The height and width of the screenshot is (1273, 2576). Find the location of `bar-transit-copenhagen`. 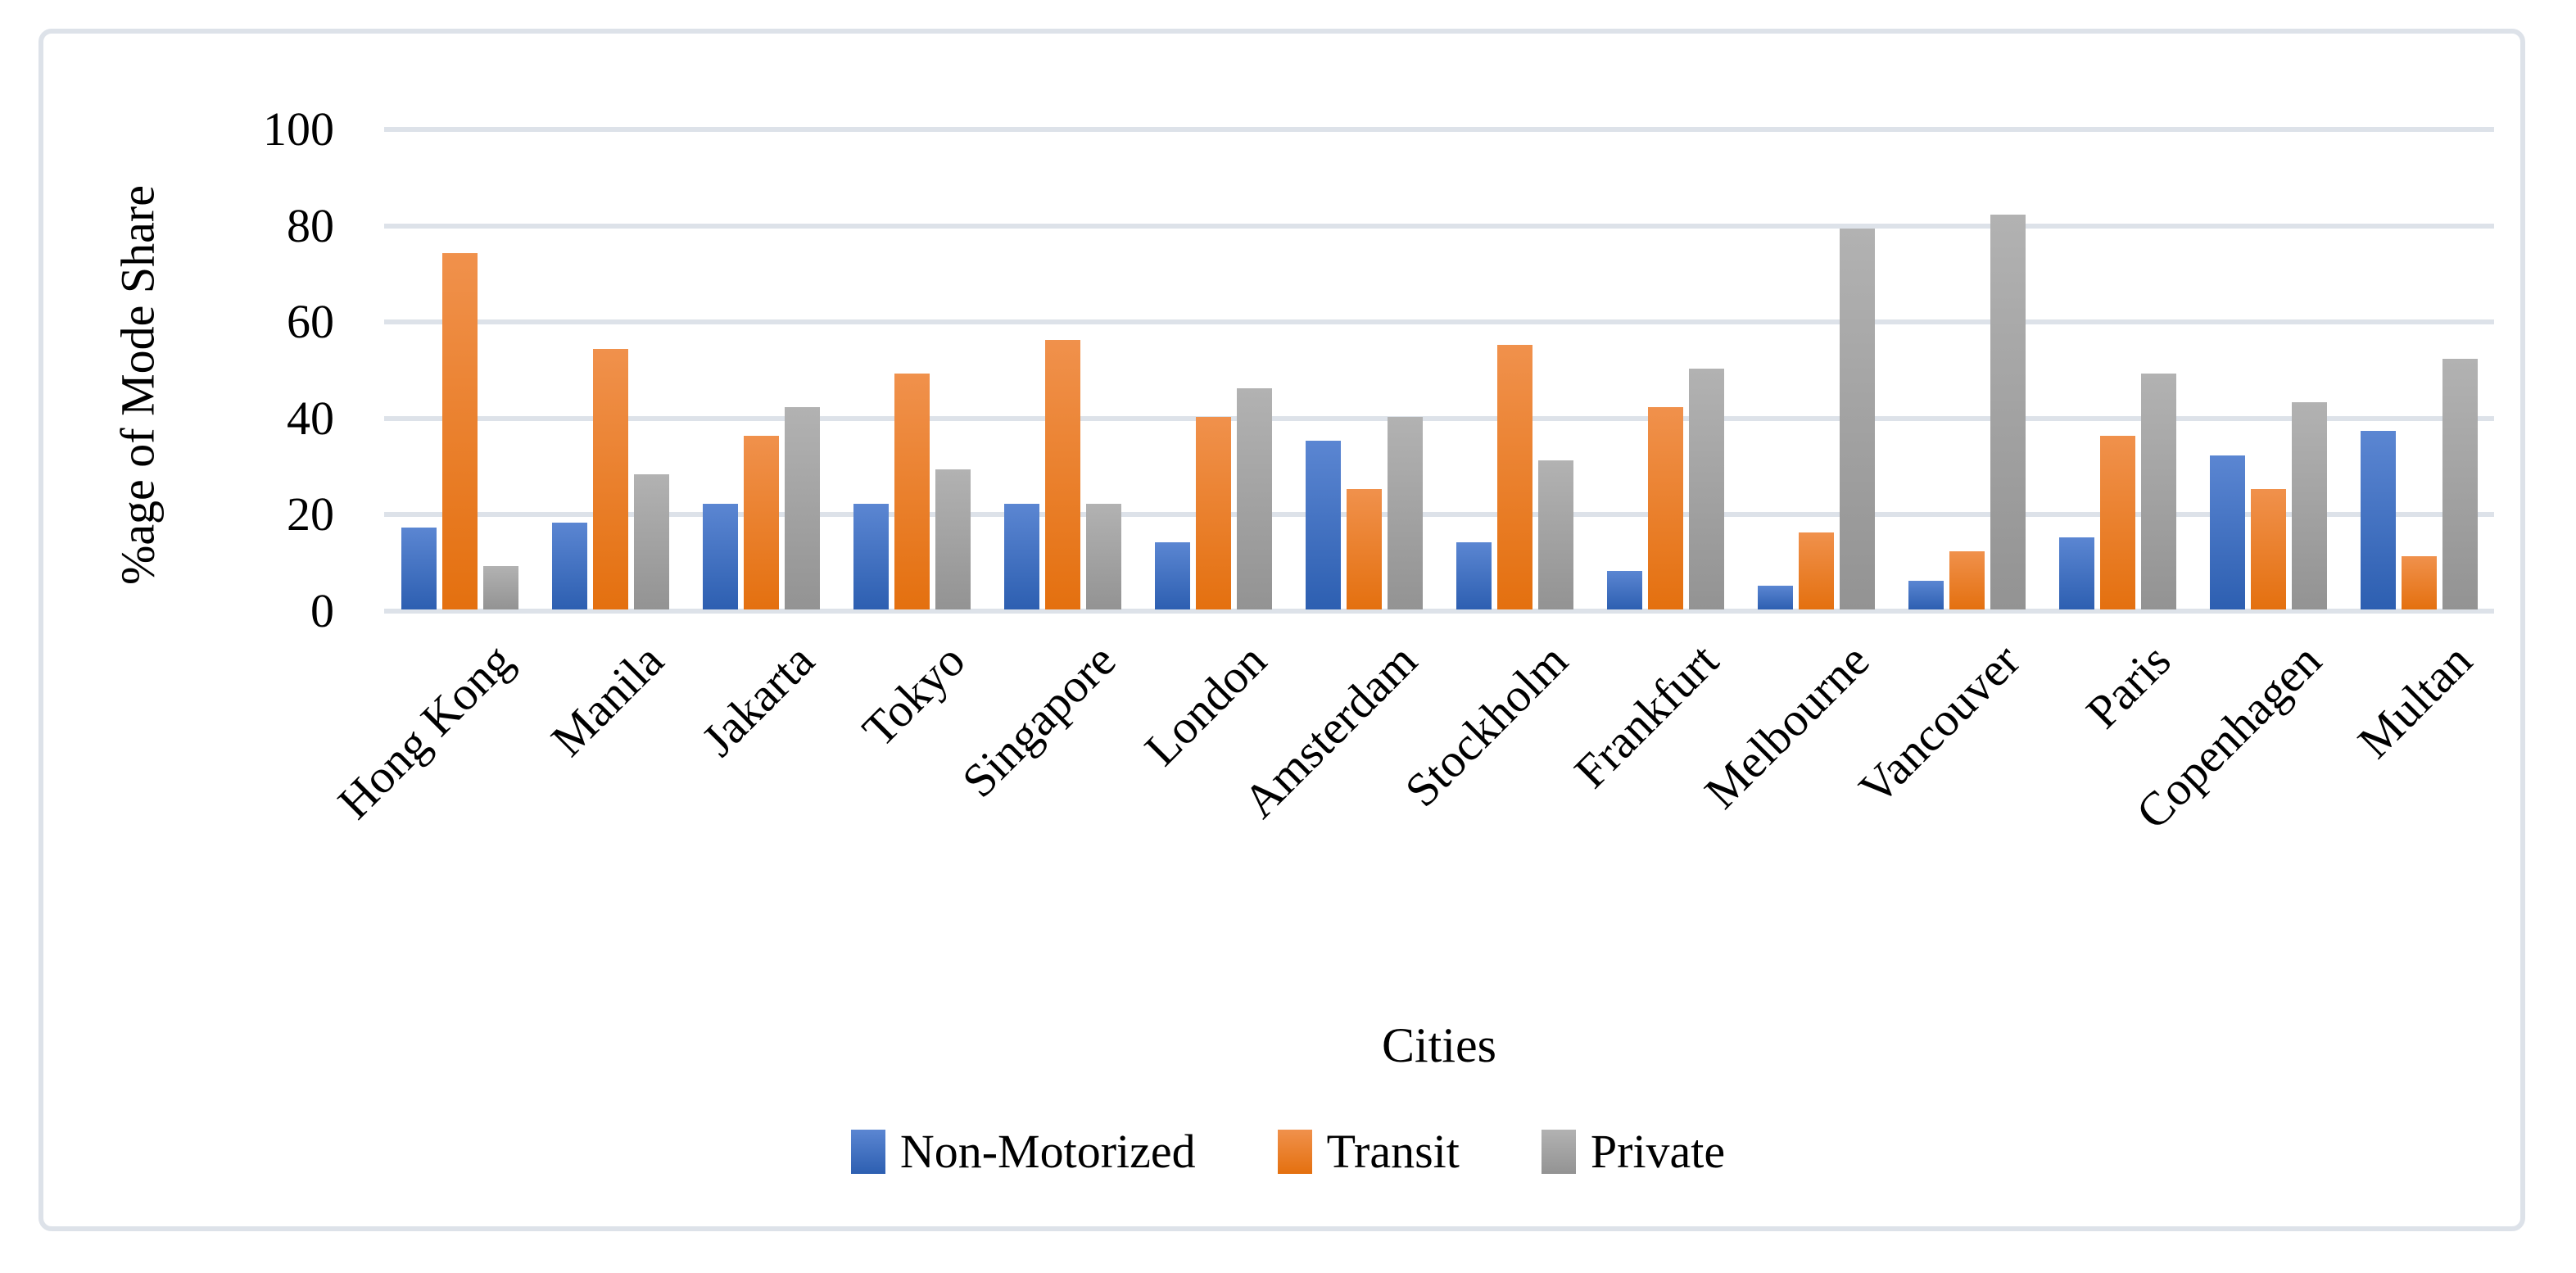

bar-transit-copenhagen is located at coordinates (2268, 549).